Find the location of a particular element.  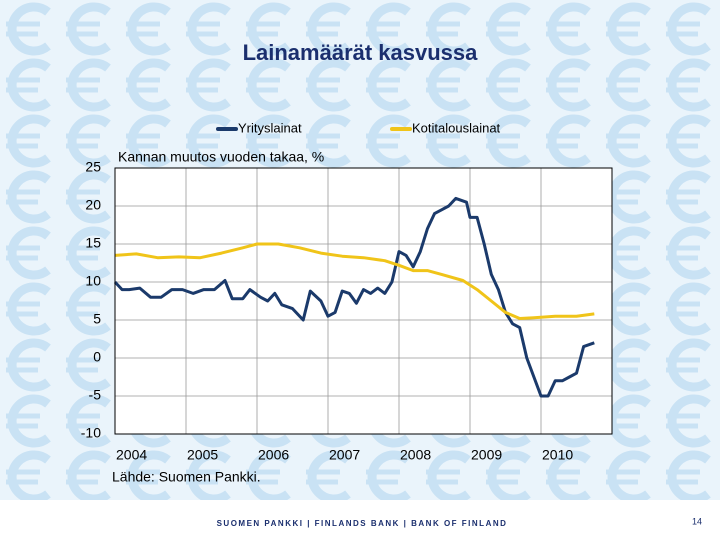

source: Lähde: Suomen Pankki. is located at coordinates (186, 477).